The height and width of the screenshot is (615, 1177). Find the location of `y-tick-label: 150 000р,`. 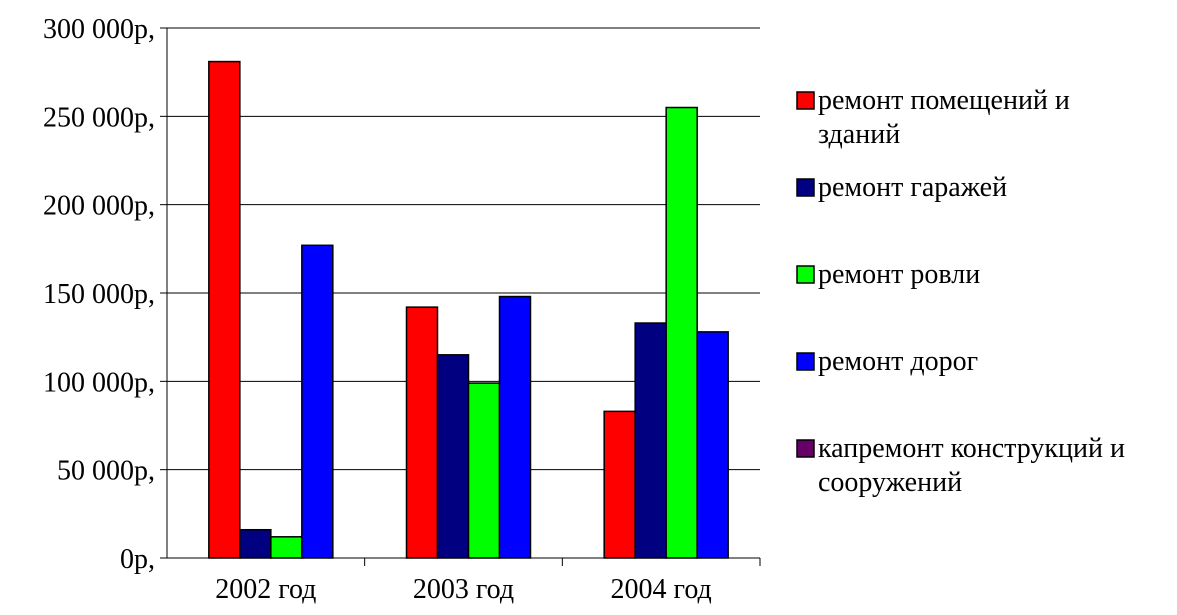

y-tick-label: 150 000р, is located at coordinates (99, 294).